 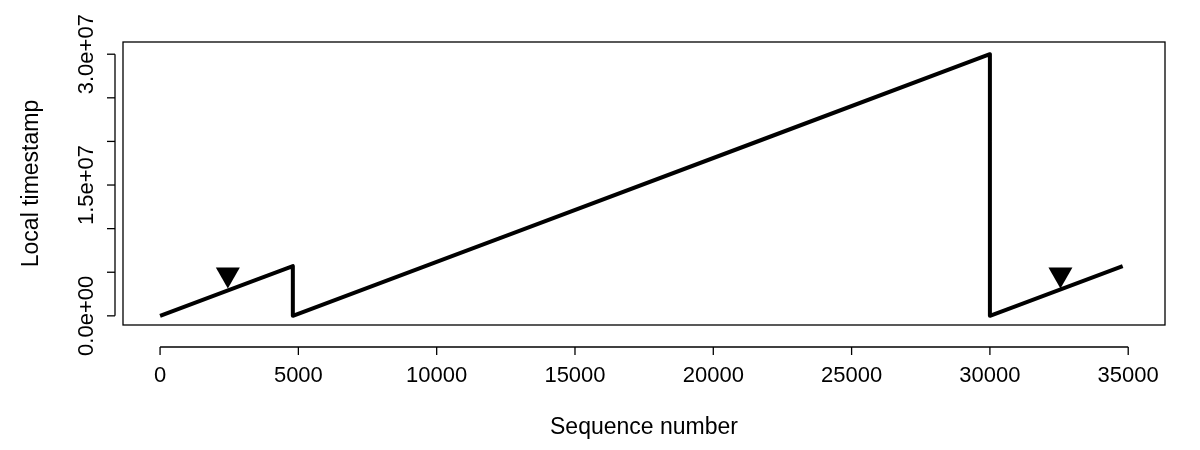 I want to click on y-axis-title: Local timestamp, so click(x=30, y=183).